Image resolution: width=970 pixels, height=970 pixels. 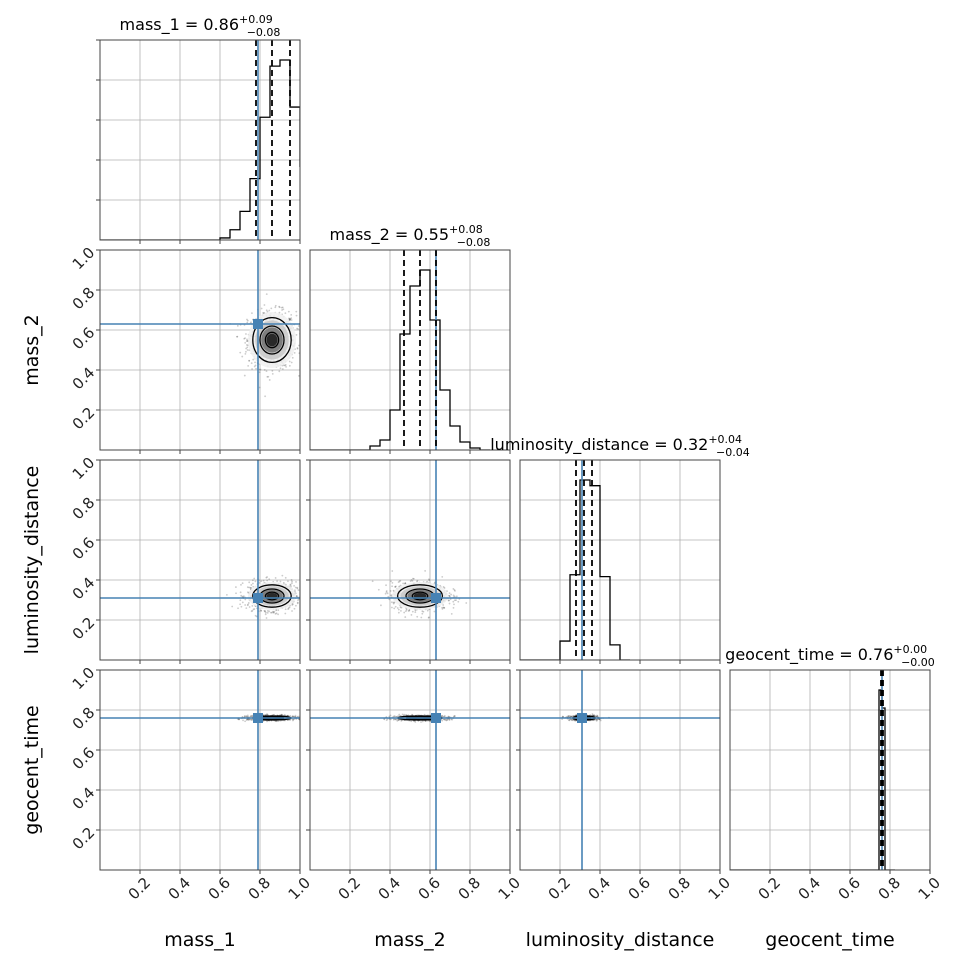 I want to click on title-text: mass_2 = 0.55+0.08 −0.08, so click(x=410, y=236).